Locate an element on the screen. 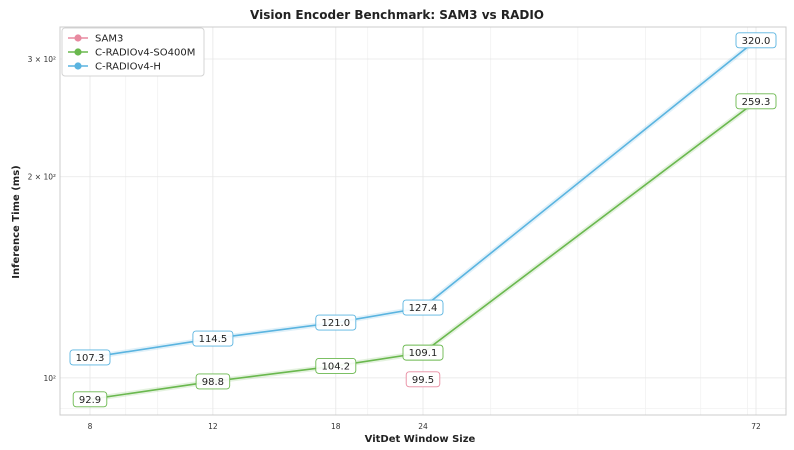 The height and width of the screenshot is (450, 794). legend-marker-c-radiov4-h is located at coordinates (78, 66).